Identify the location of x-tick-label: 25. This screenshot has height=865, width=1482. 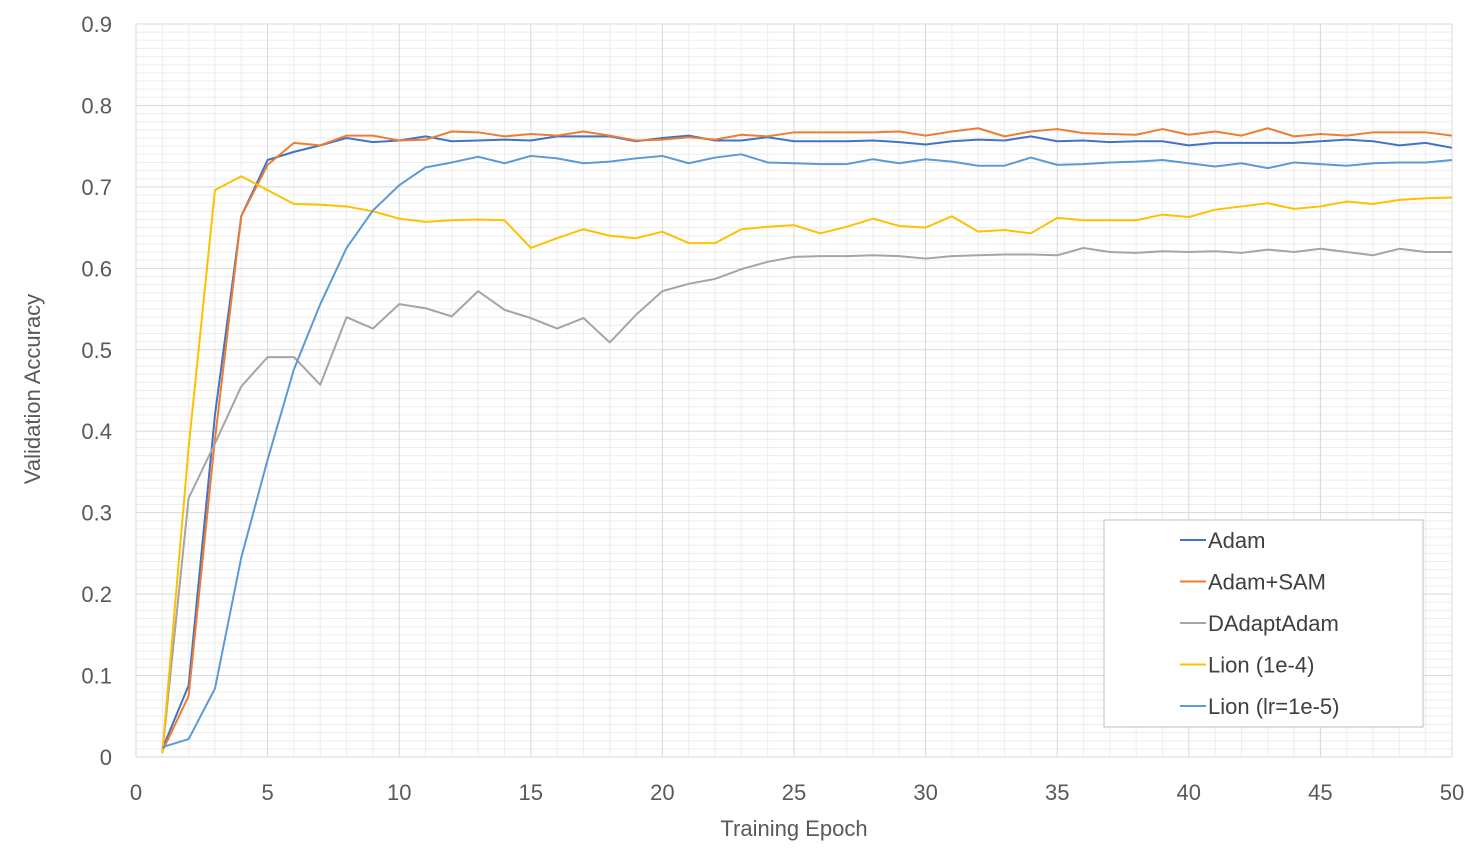
(794, 792).